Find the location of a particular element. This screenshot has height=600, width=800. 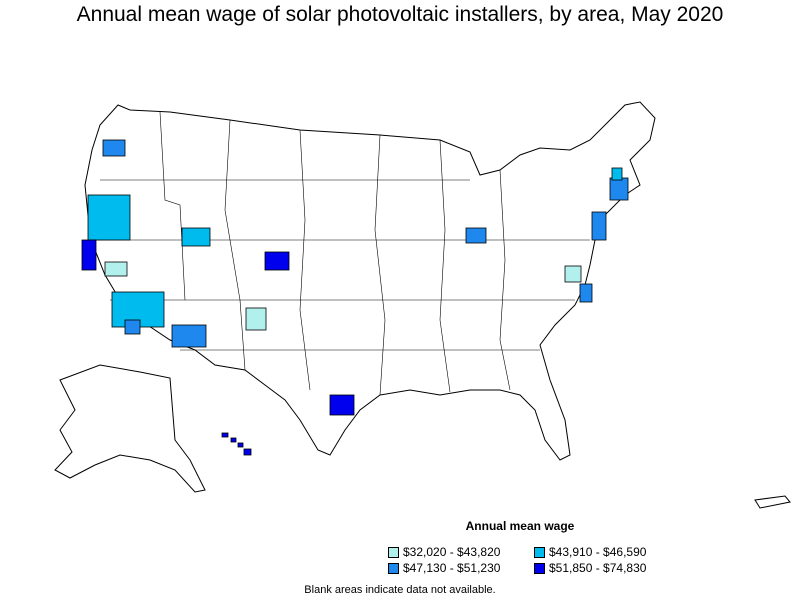

area-phoenix is located at coordinates (189, 336).